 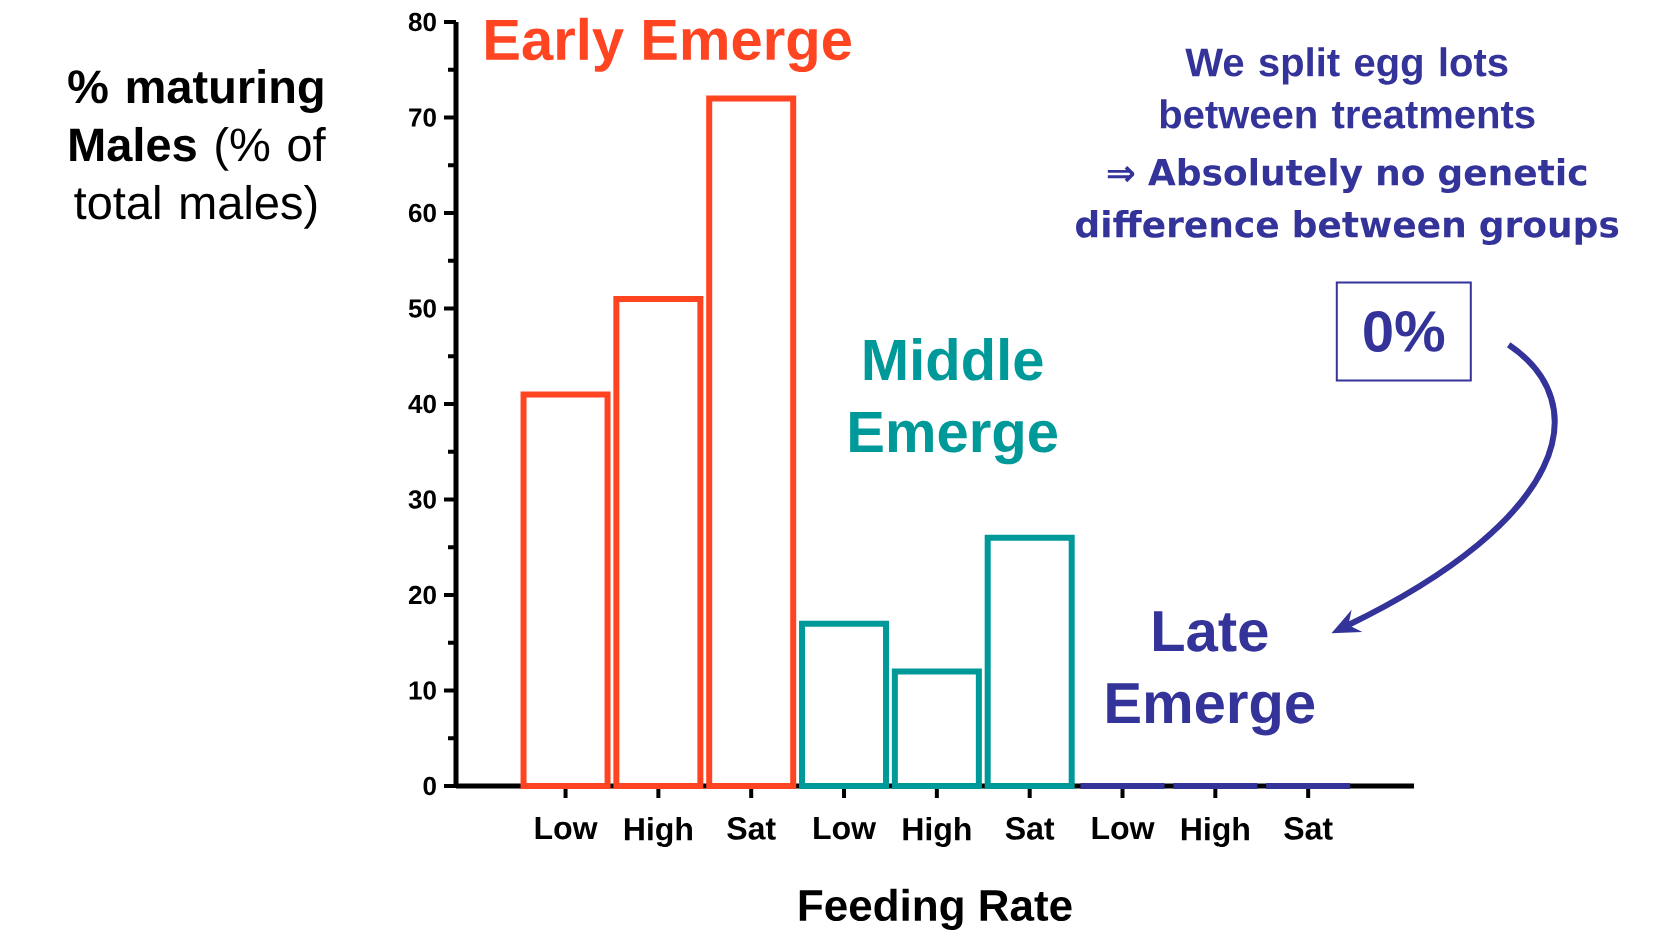 What do you see at coordinates (1347, 201) in the screenshot?
I see `annotation: ⇒ Absolutely no genetic difference between groups` at bounding box center [1347, 201].